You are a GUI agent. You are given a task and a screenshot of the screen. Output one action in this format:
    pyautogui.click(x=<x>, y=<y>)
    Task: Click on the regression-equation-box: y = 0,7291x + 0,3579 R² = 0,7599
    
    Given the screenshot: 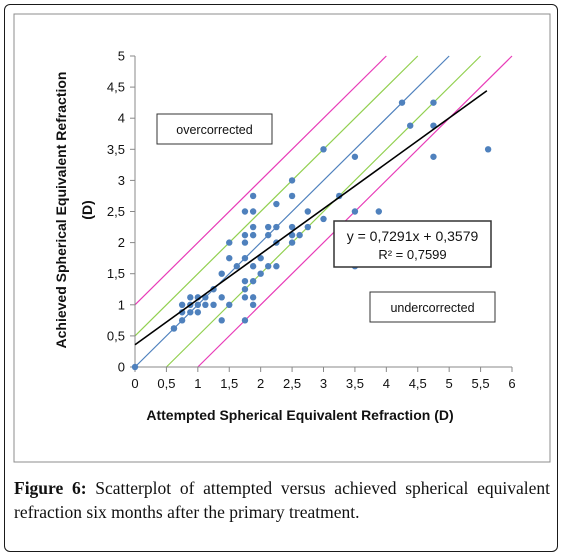 What is the action you would take?
    pyautogui.click(x=412, y=244)
    